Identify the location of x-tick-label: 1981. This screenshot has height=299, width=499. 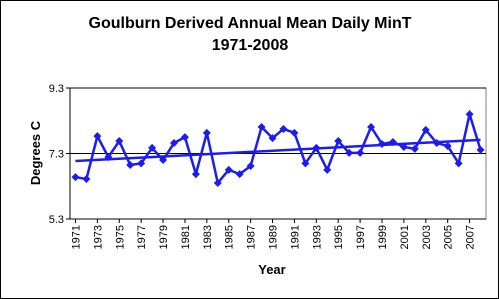
(186, 237).